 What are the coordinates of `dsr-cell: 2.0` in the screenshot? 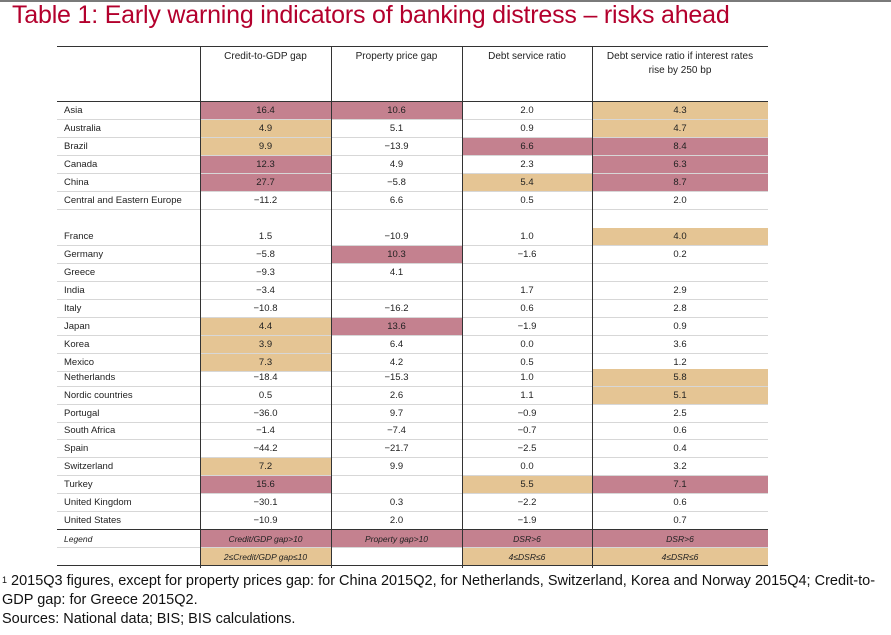 It's located at (527, 110).